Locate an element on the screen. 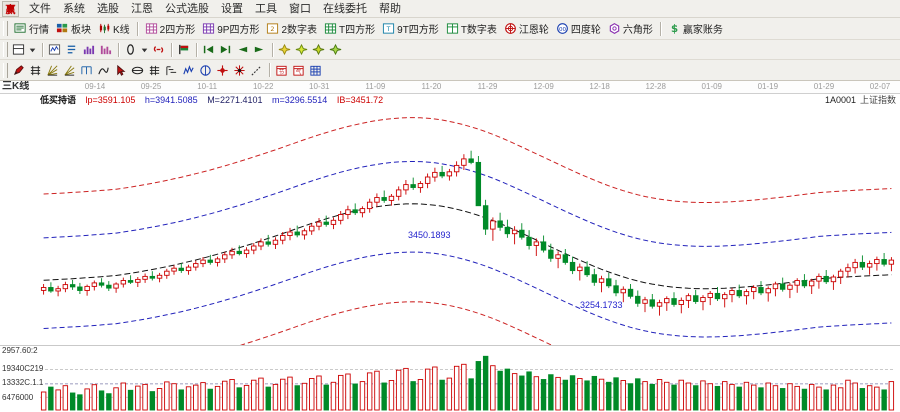  pen-icon is located at coordinates (18, 70).